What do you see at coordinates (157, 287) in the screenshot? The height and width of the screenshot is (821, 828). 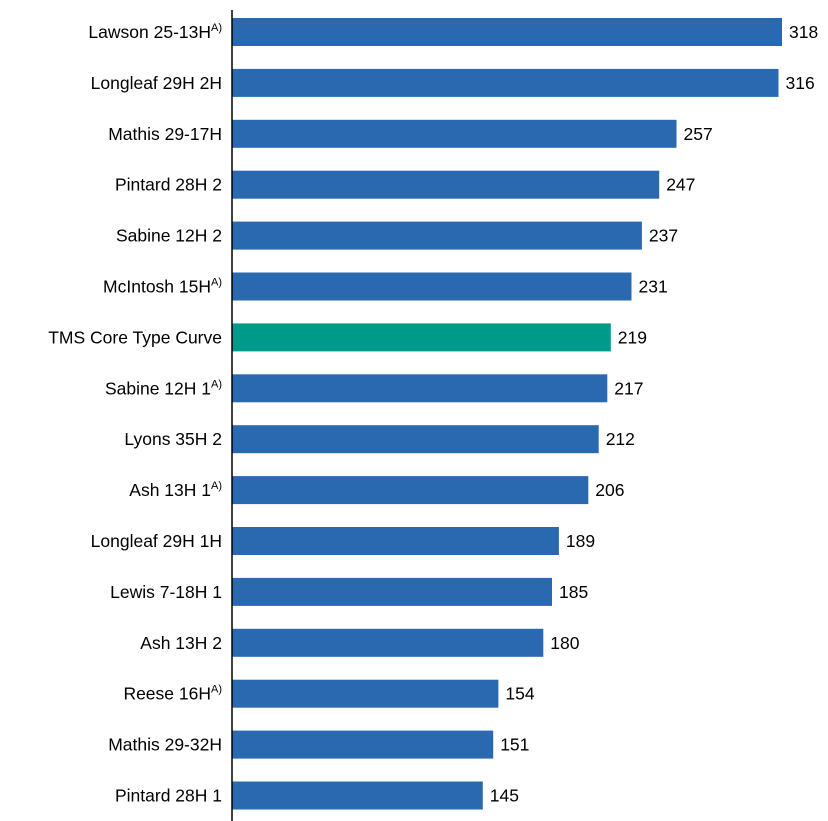 I see `category-label-text: McIntosh 15H` at bounding box center [157, 287].